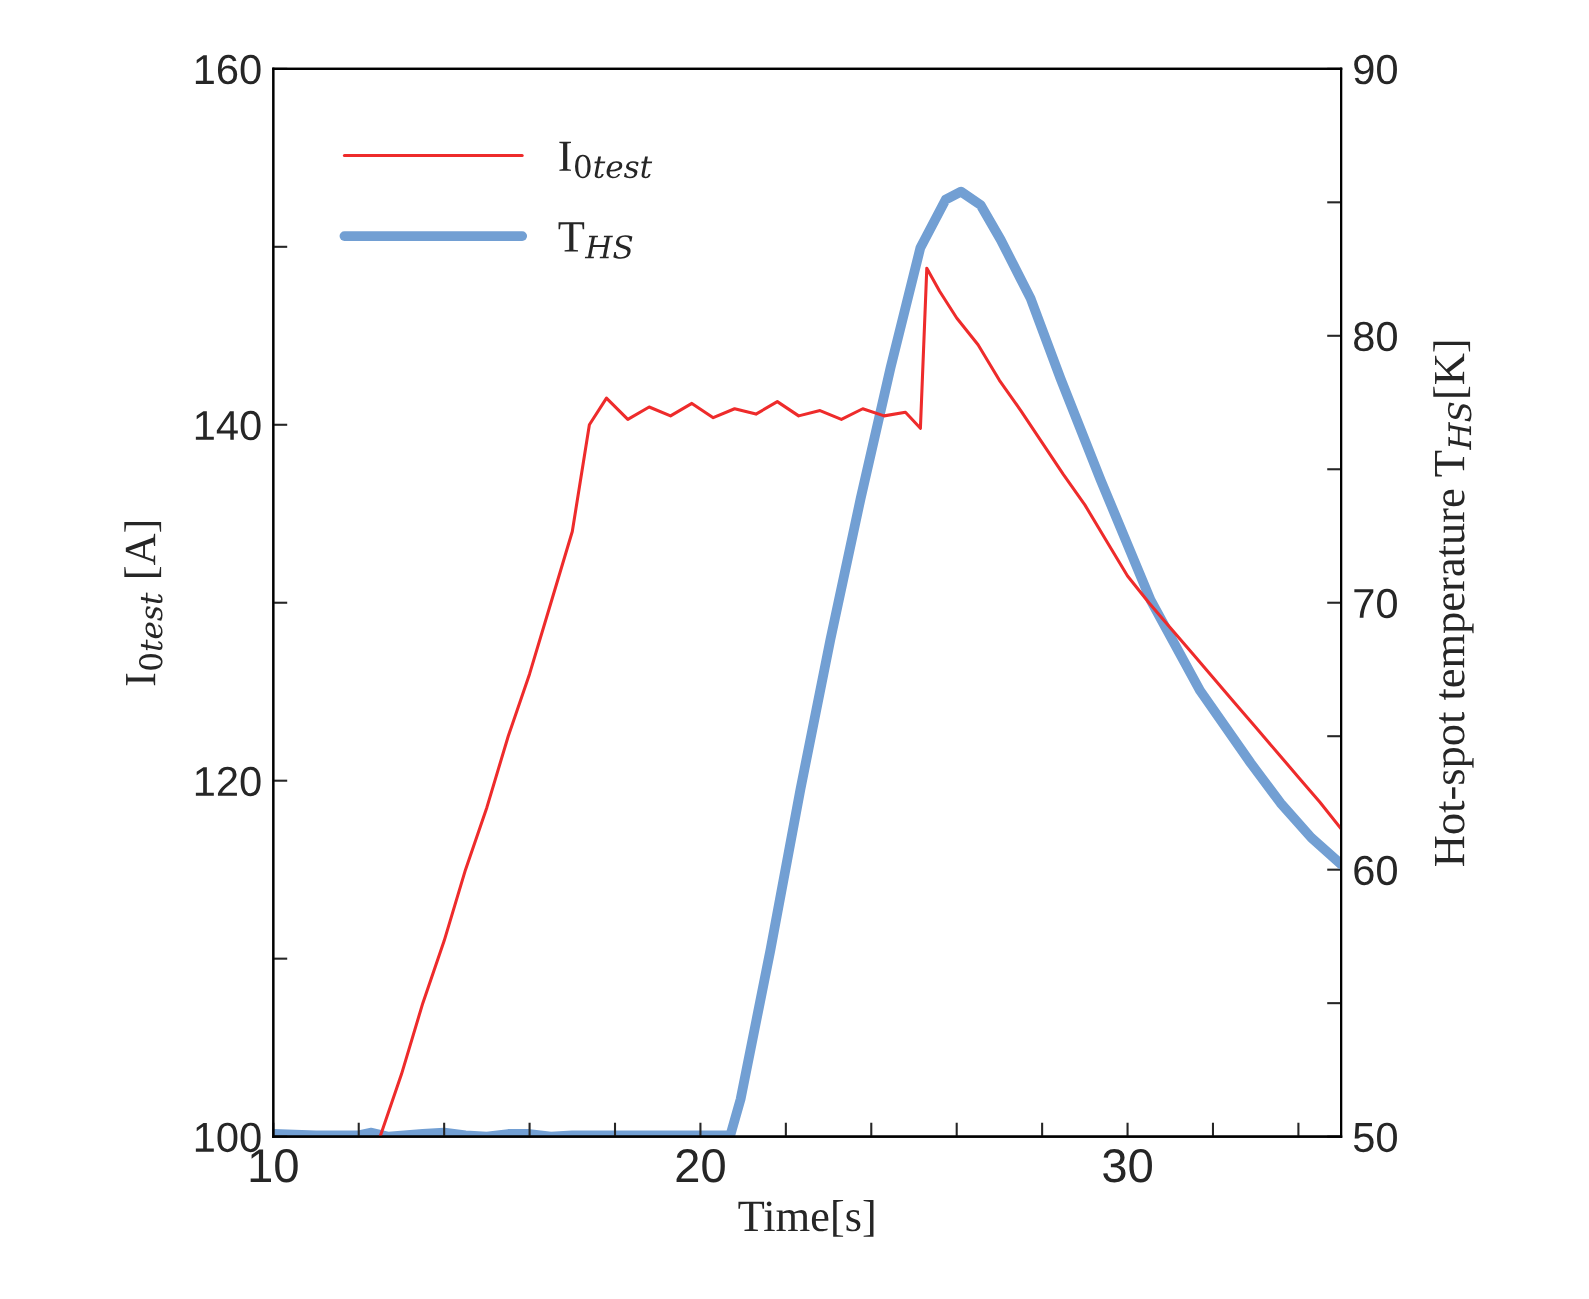 The width and height of the screenshot is (1589, 1299). What do you see at coordinates (1375, 870) in the screenshot?
I see `y2-tick-label: 60` at bounding box center [1375, 870].